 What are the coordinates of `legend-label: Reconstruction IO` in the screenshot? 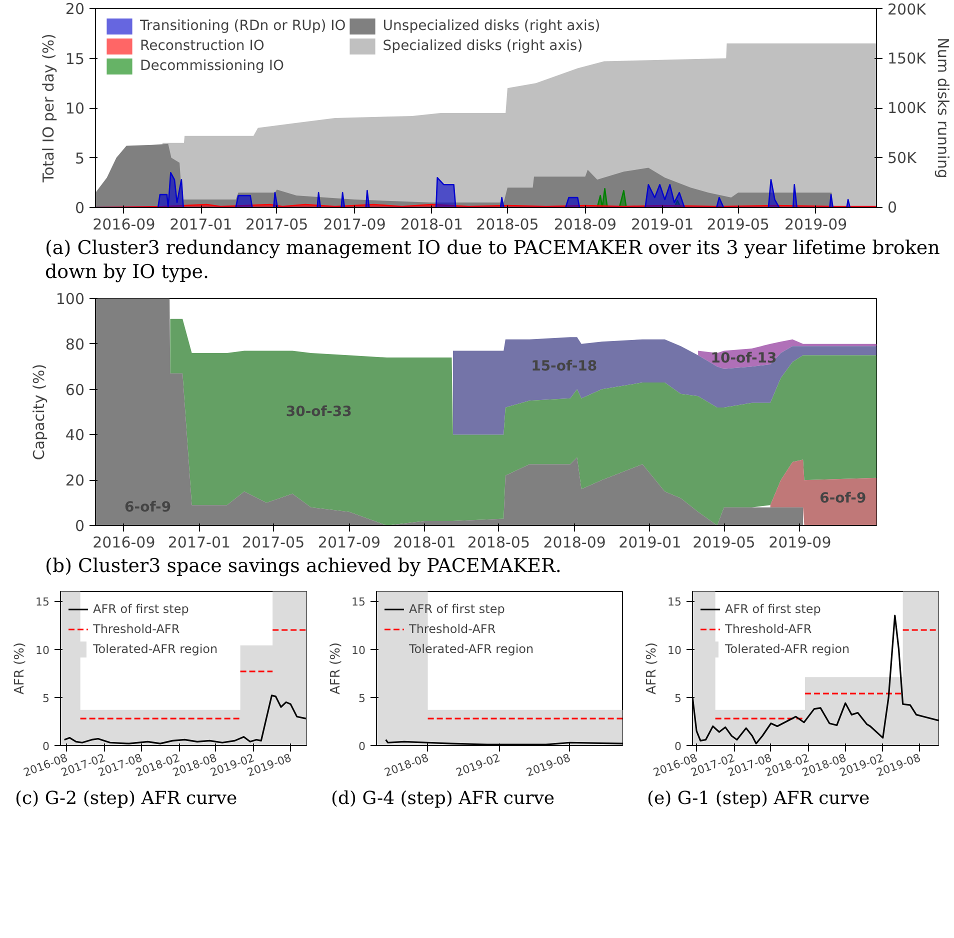 It's located at (202, 46).